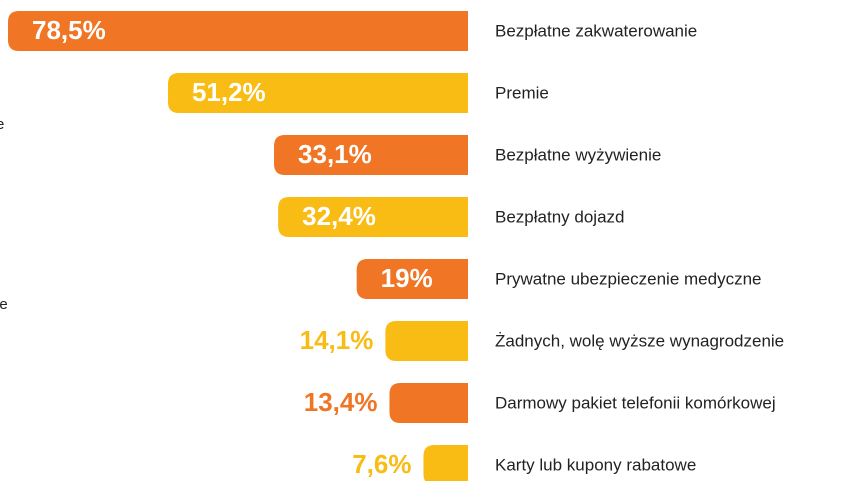 This screenshot has width=853, height=481. I want to click on value-label: 7,6%, so click(381, 464).